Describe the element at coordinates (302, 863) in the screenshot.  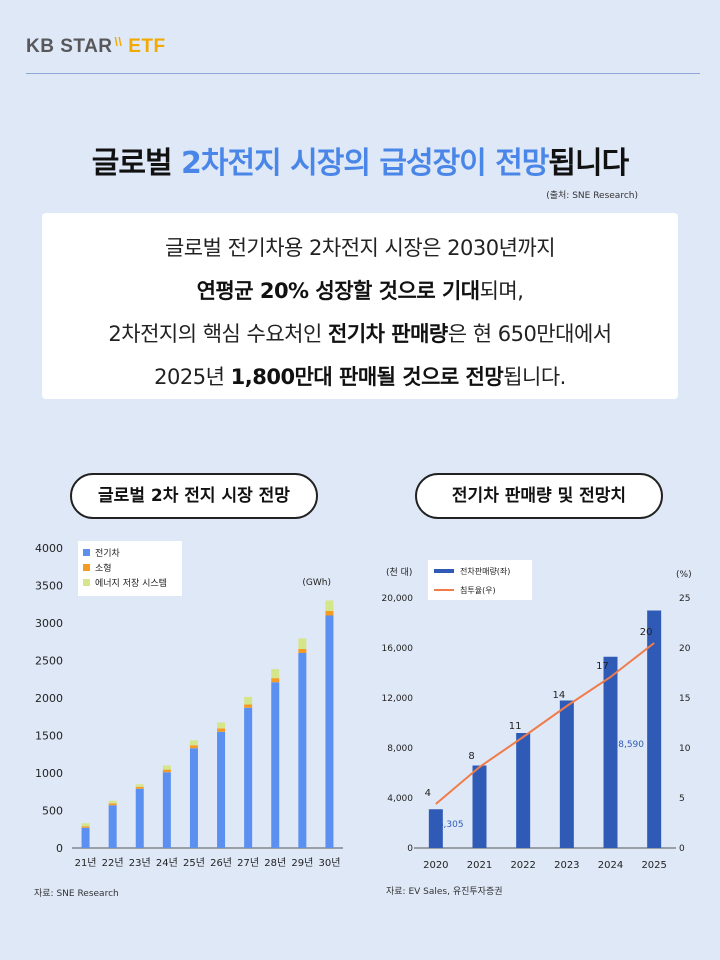
I see `left-x-tick-8: 29년` at that location.